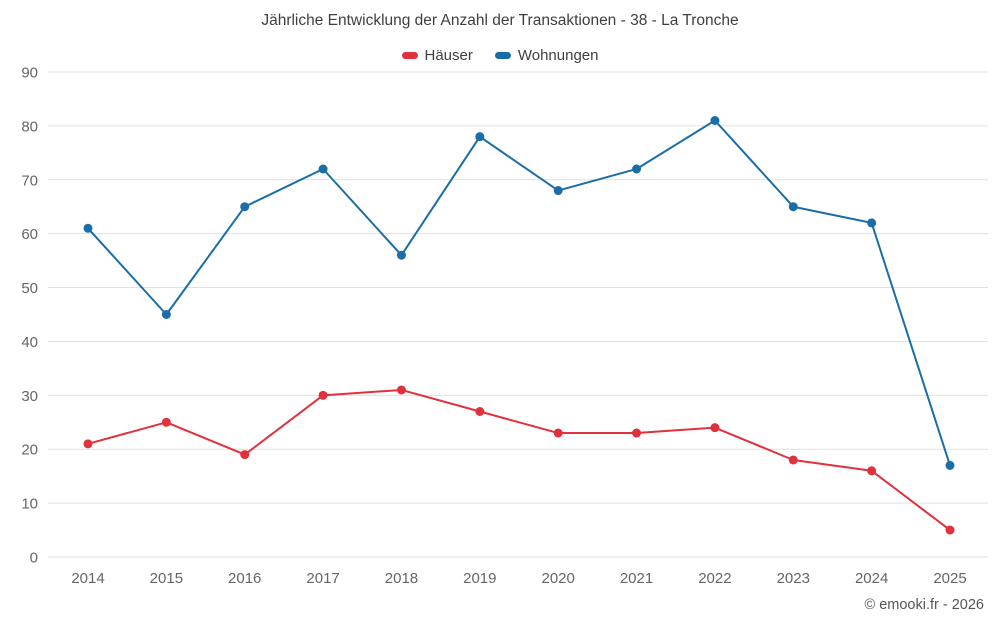  I want to click on x-tick-label-2014: 2014, so click(87, 578).